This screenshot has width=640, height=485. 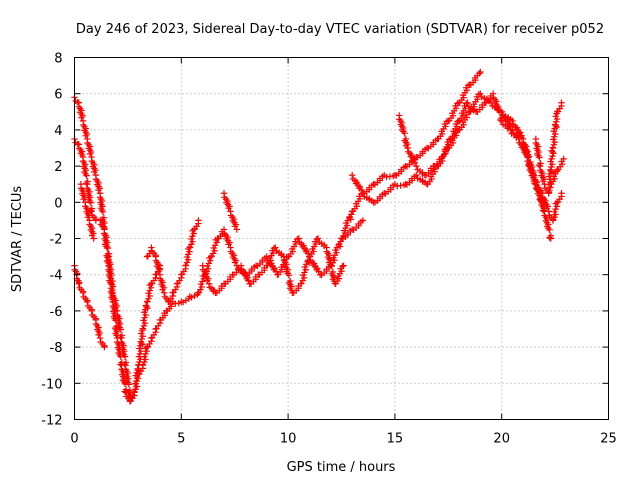 What do you see at coordinates (51, 384) in the screenshot?
I see `y-tick-label: -10` at bounding box center [51, 384].